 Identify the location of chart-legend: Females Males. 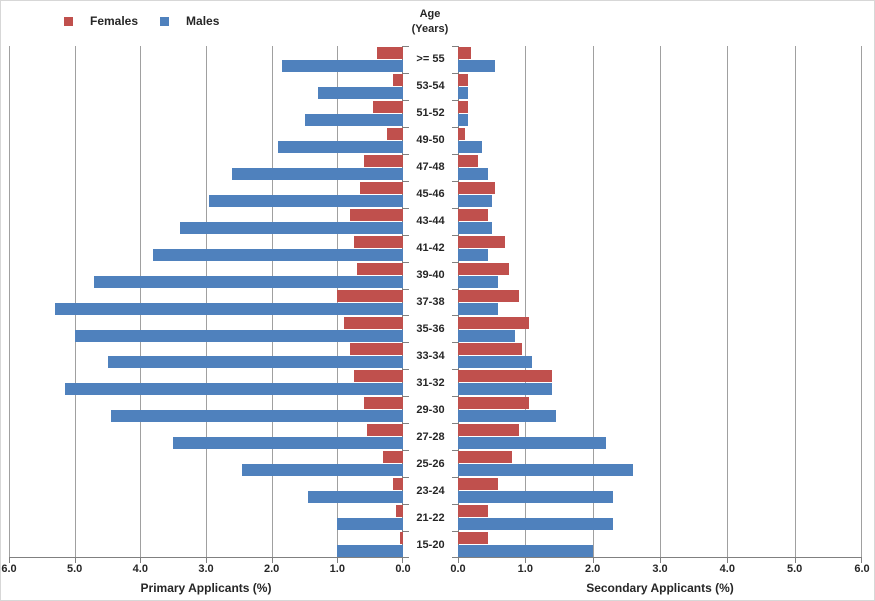
(141, 21).